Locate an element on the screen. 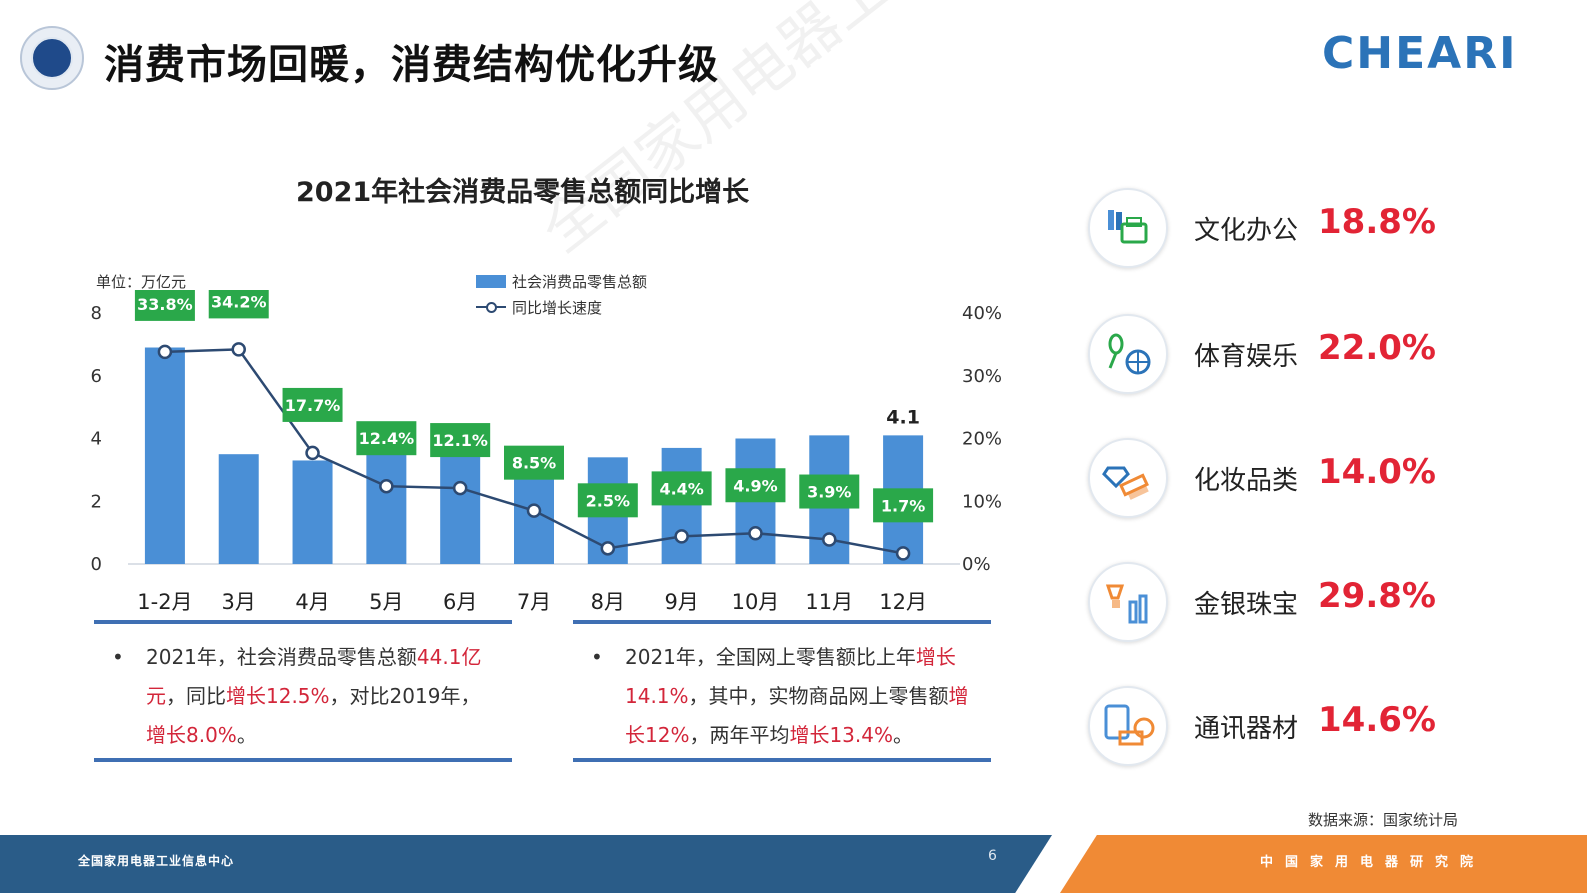 This screenshot has width=1587, height=893. legend-line-swatch is located at coordinates (491, 307).